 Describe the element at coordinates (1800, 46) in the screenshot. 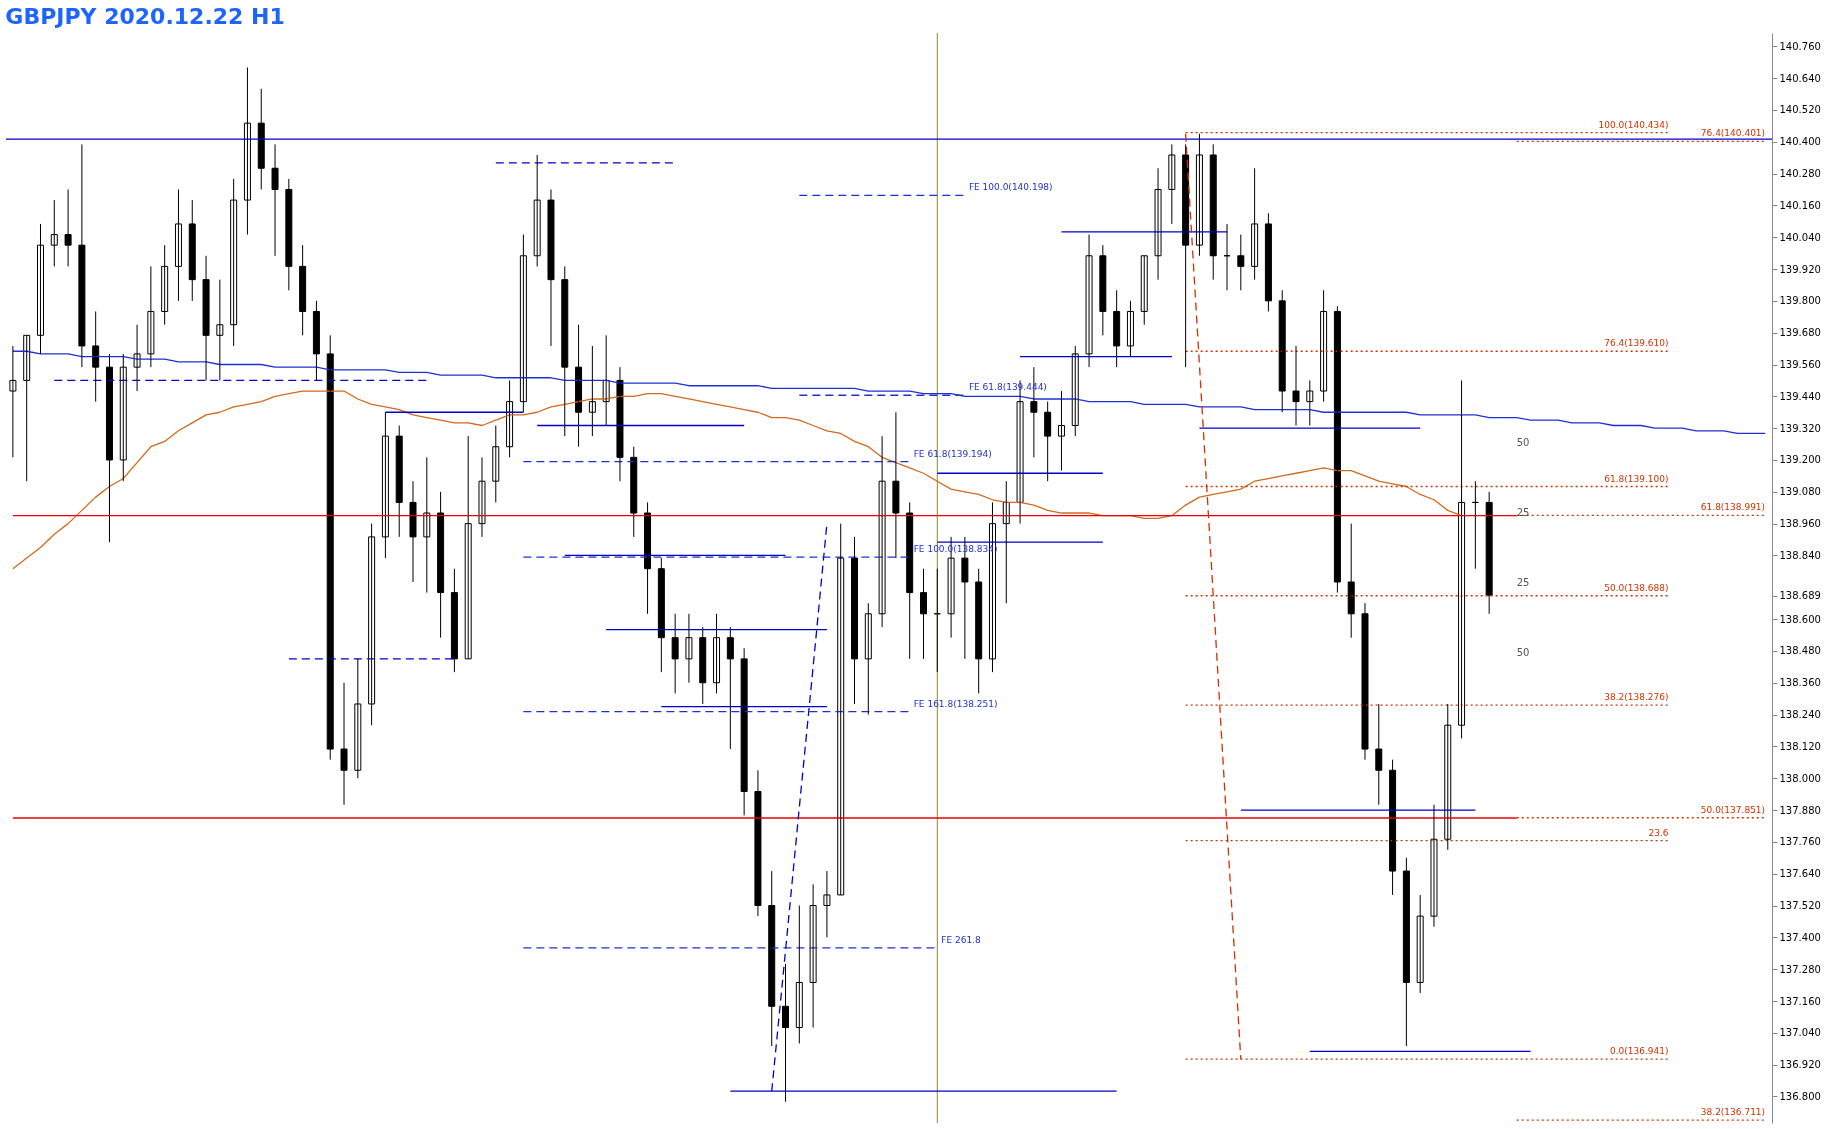

I see `y-tick-label: 140.760` at that location.